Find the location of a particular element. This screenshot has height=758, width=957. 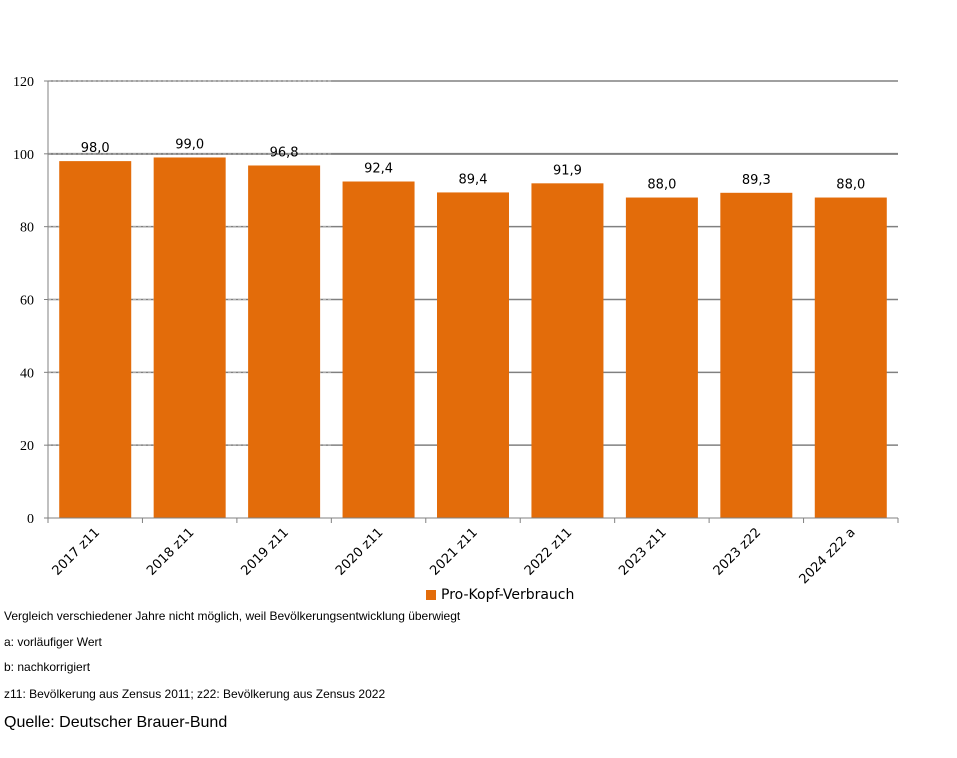

data-label-7: 89,3 is located at coordinates (756, 180).